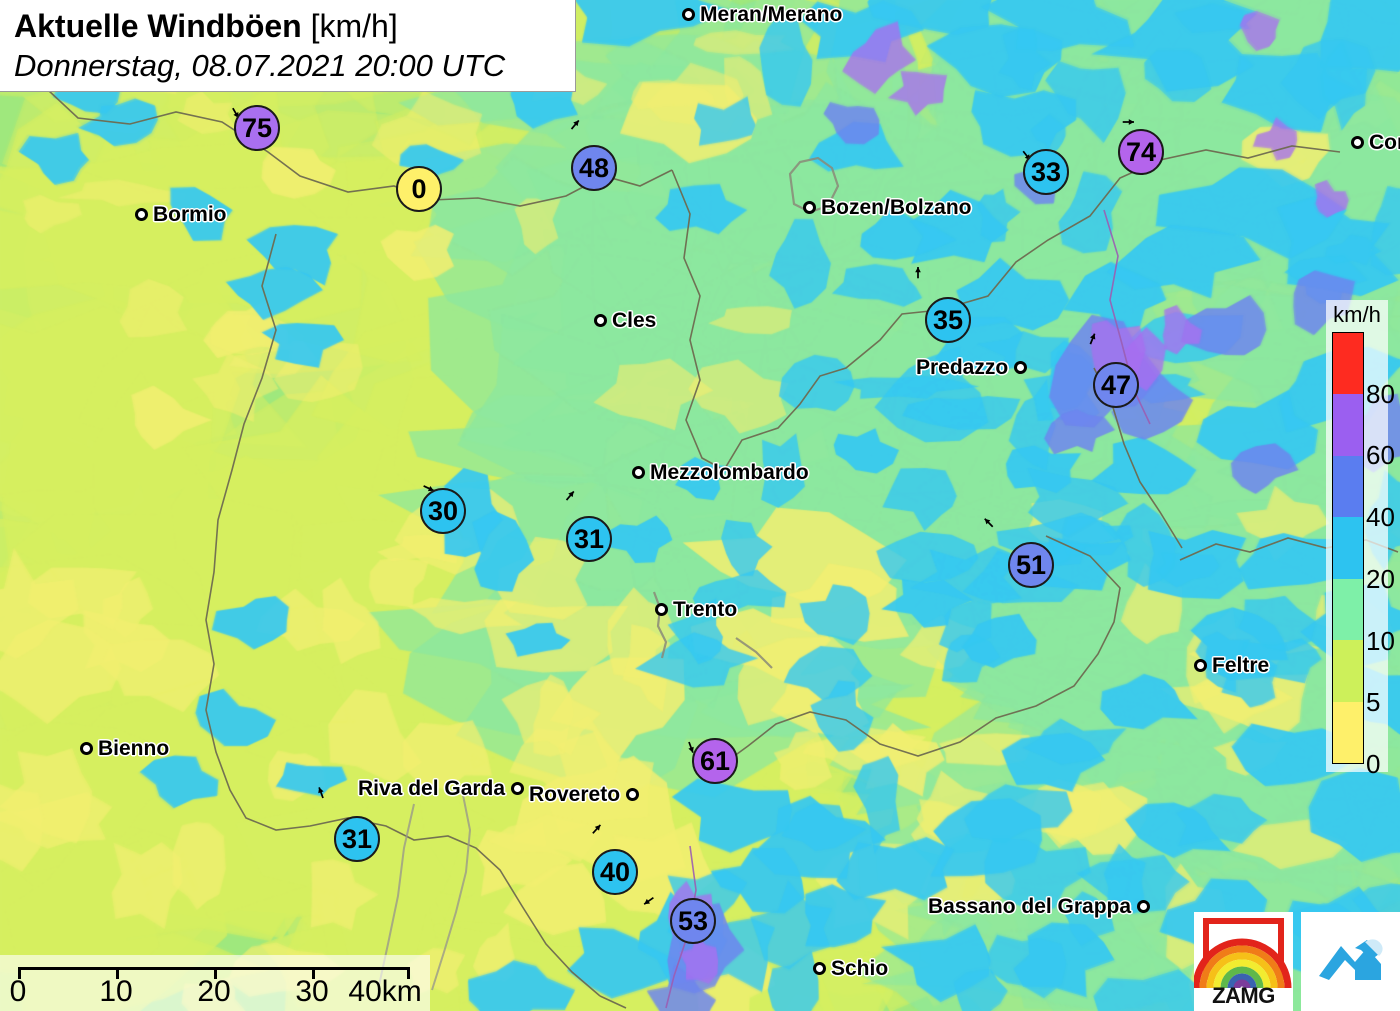 The image size is (1400, 1011). Describe the element at coordinates (693, 921) in the screenshot. I see `wind-gust-value-bubble: 53` at that location.